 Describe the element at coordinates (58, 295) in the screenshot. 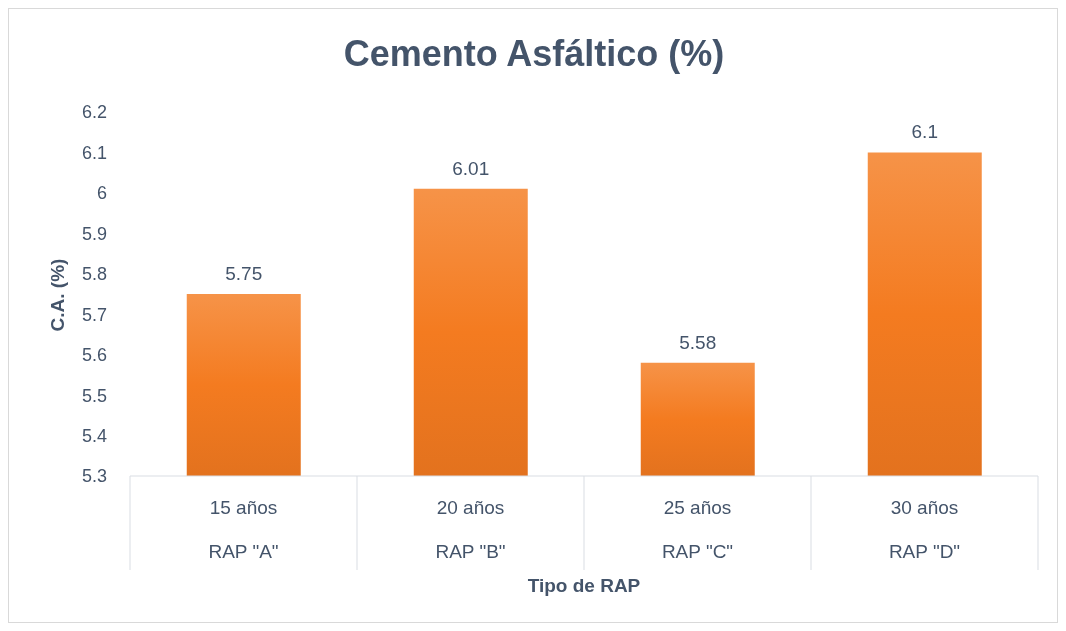

I see `y-axis-title: C.A. (%)` at that location.